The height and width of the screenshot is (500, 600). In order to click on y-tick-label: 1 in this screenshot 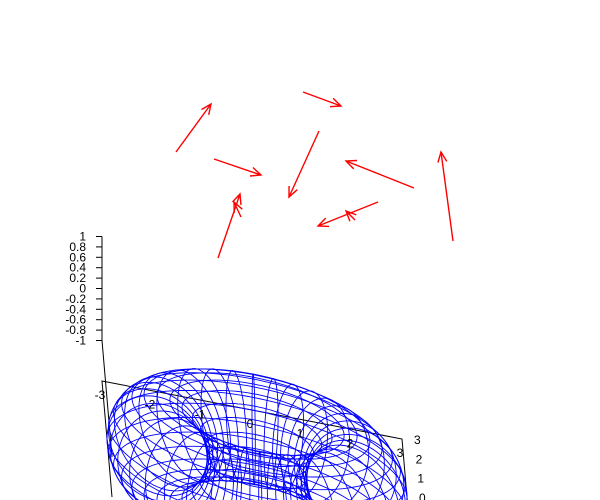, I will do `click(420, 479)`.